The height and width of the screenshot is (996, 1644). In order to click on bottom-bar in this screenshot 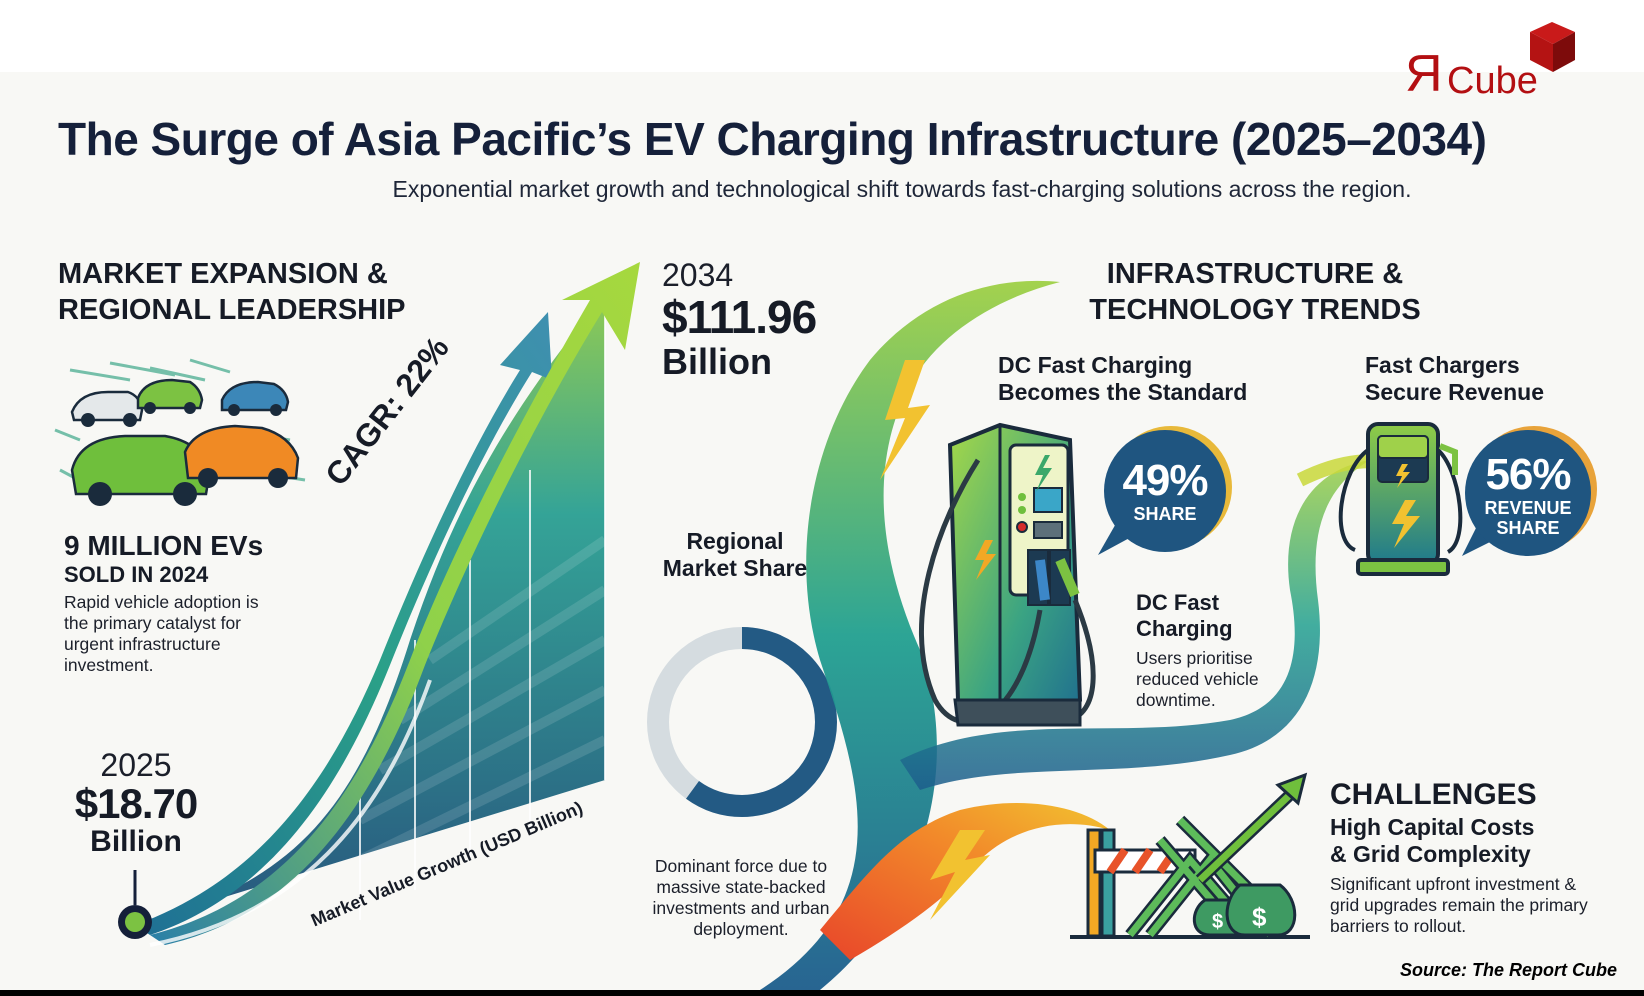, I will do `click(822, 993)`.